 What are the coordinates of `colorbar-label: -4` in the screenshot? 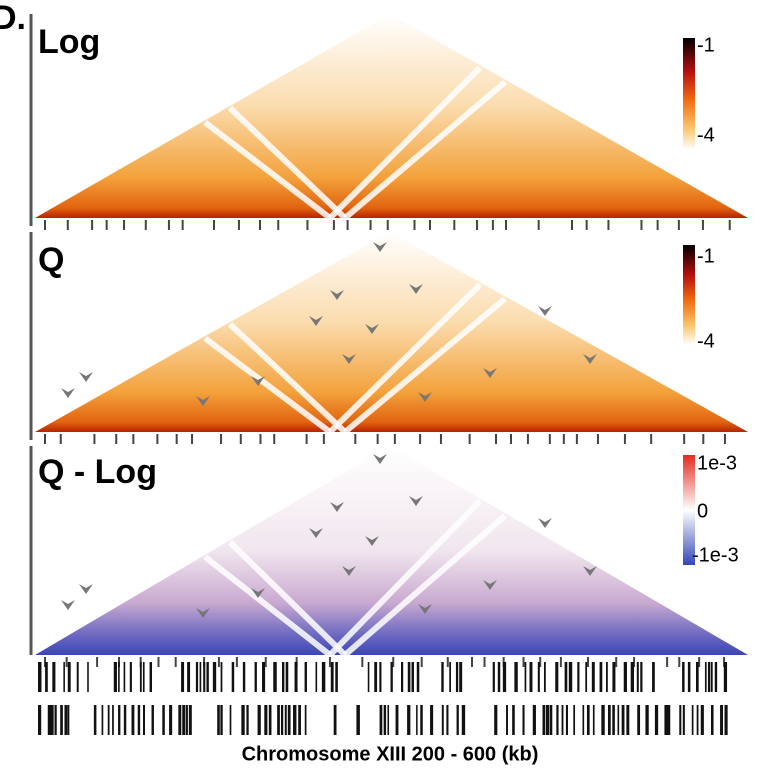 It's located at (706, 135).